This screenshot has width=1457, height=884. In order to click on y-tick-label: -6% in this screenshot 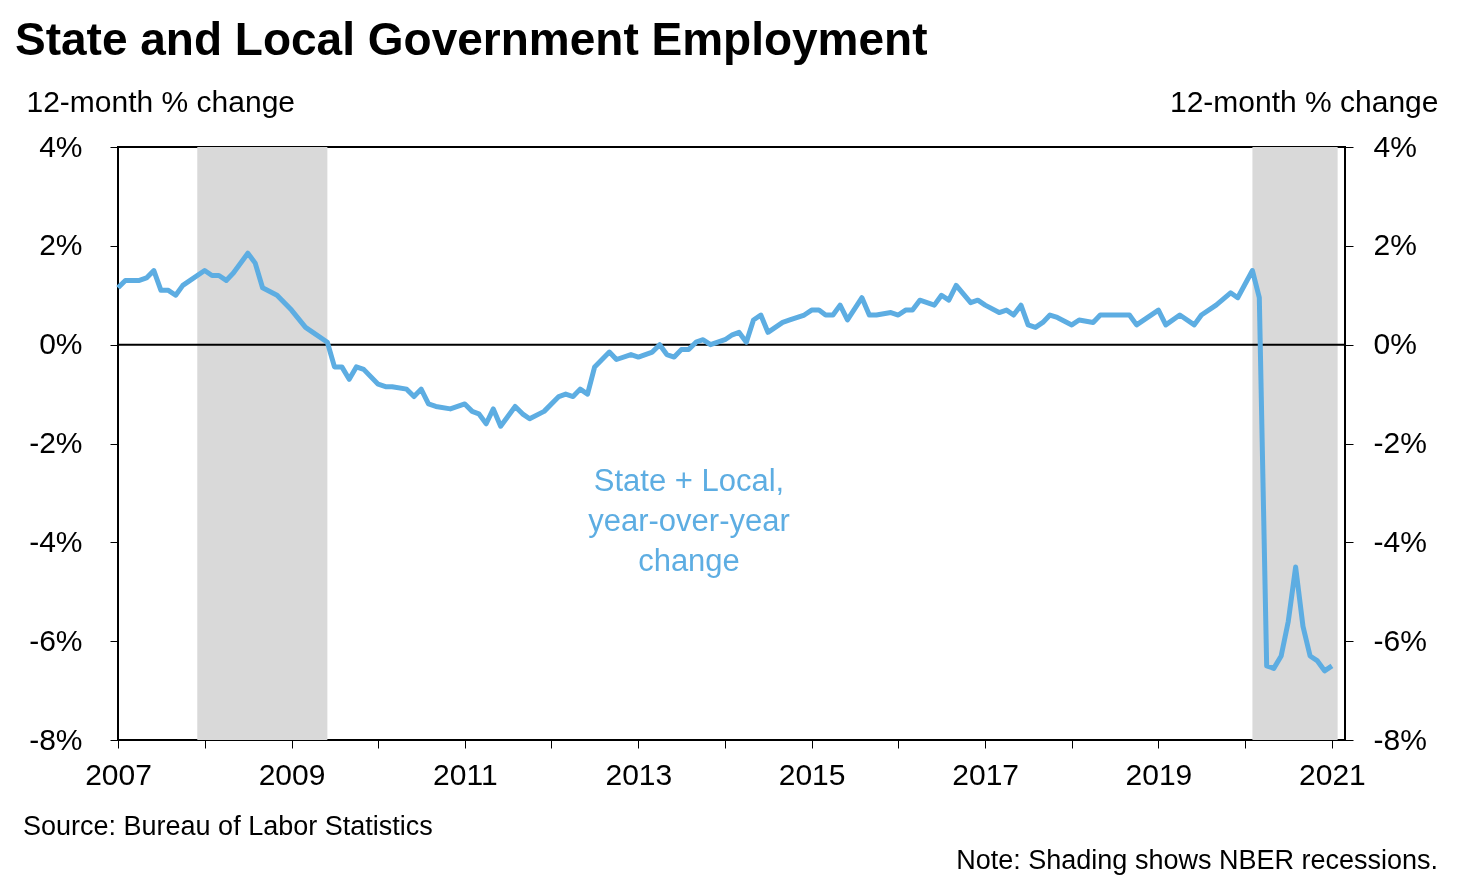, I will do `click(56, 640)`.